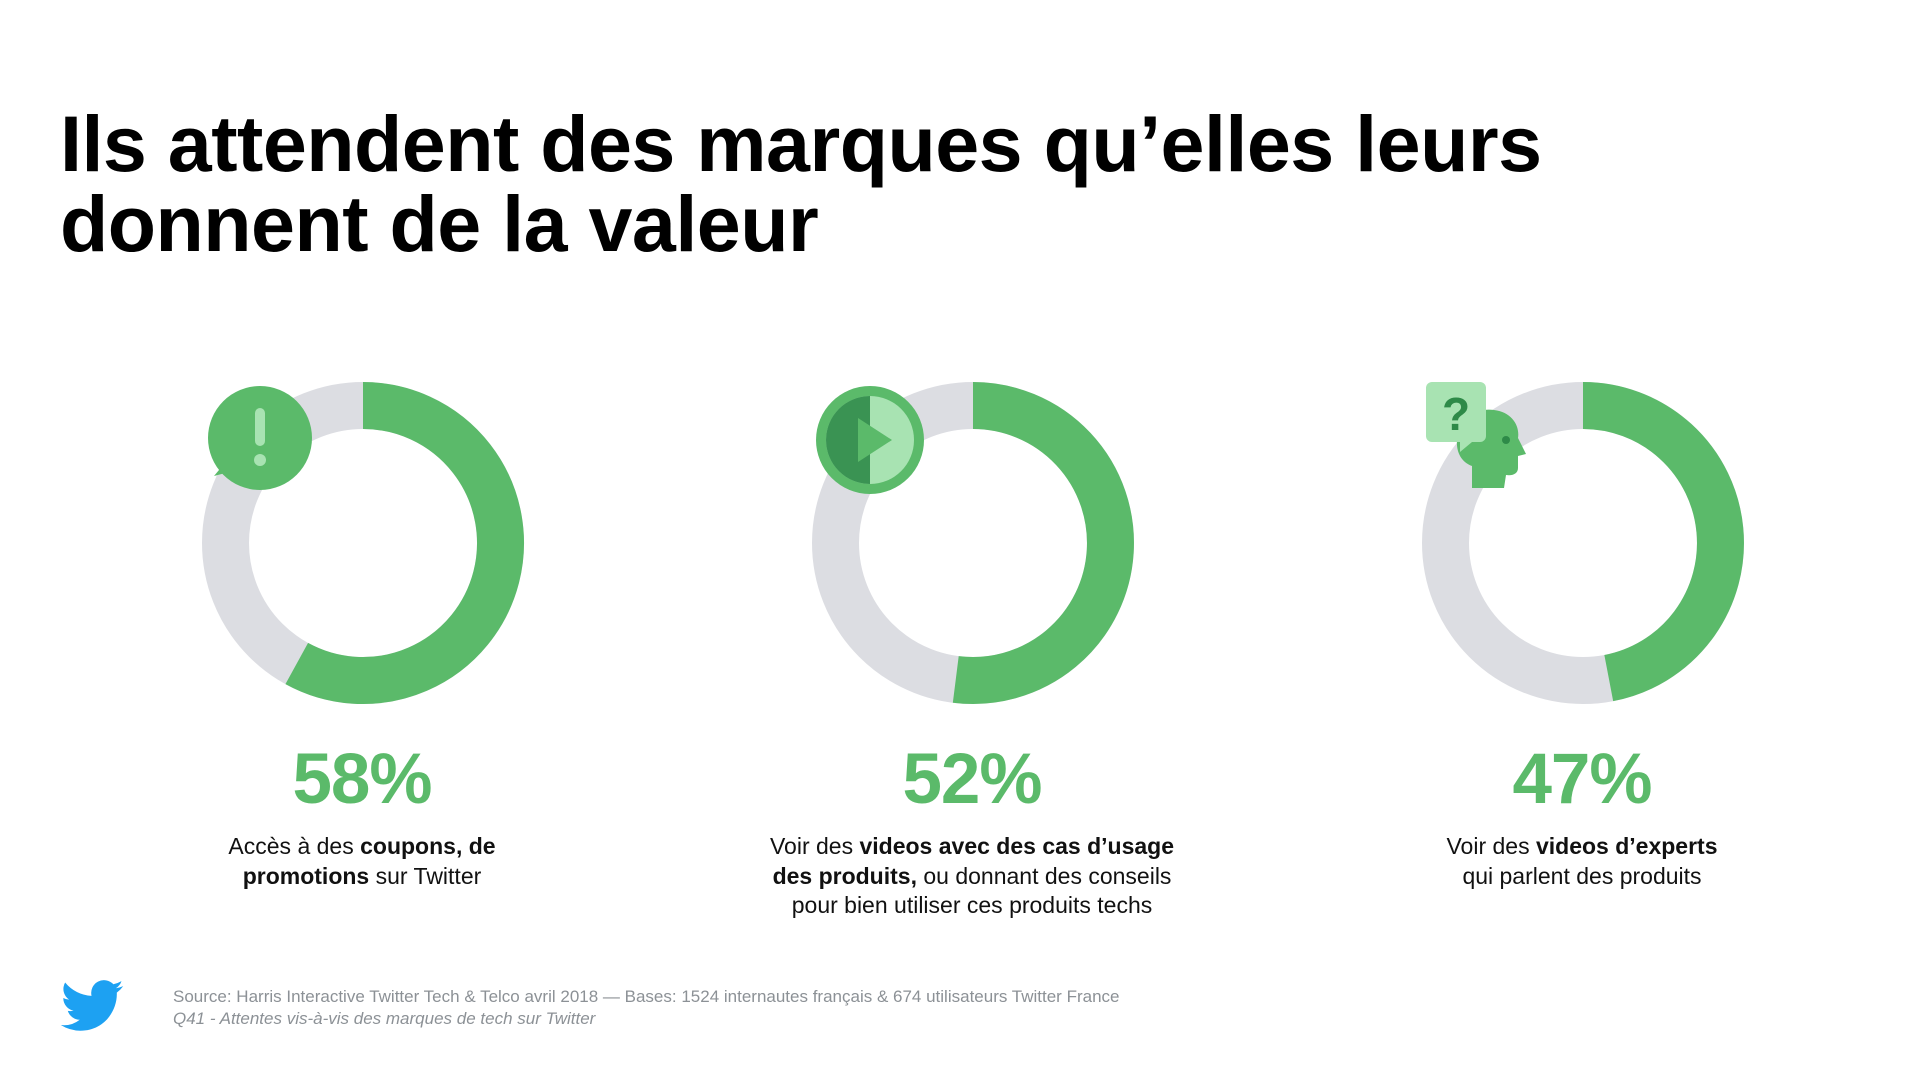  I want to click on description-bold-text: videos avec des cas d’usage, so click(1016, 846).